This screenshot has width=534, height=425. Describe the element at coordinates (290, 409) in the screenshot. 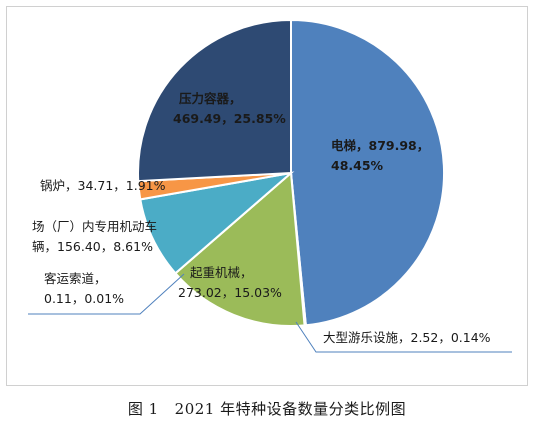

I see `figure-title: 2021 年特种设备数量分类比例图` at that location.